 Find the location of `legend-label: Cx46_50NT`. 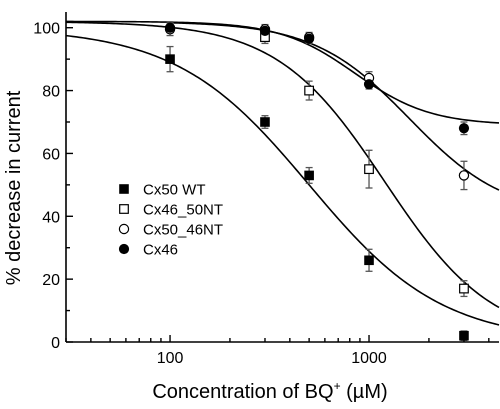

legend-label: Cx46_50NT is located at coordinates (183, 210).